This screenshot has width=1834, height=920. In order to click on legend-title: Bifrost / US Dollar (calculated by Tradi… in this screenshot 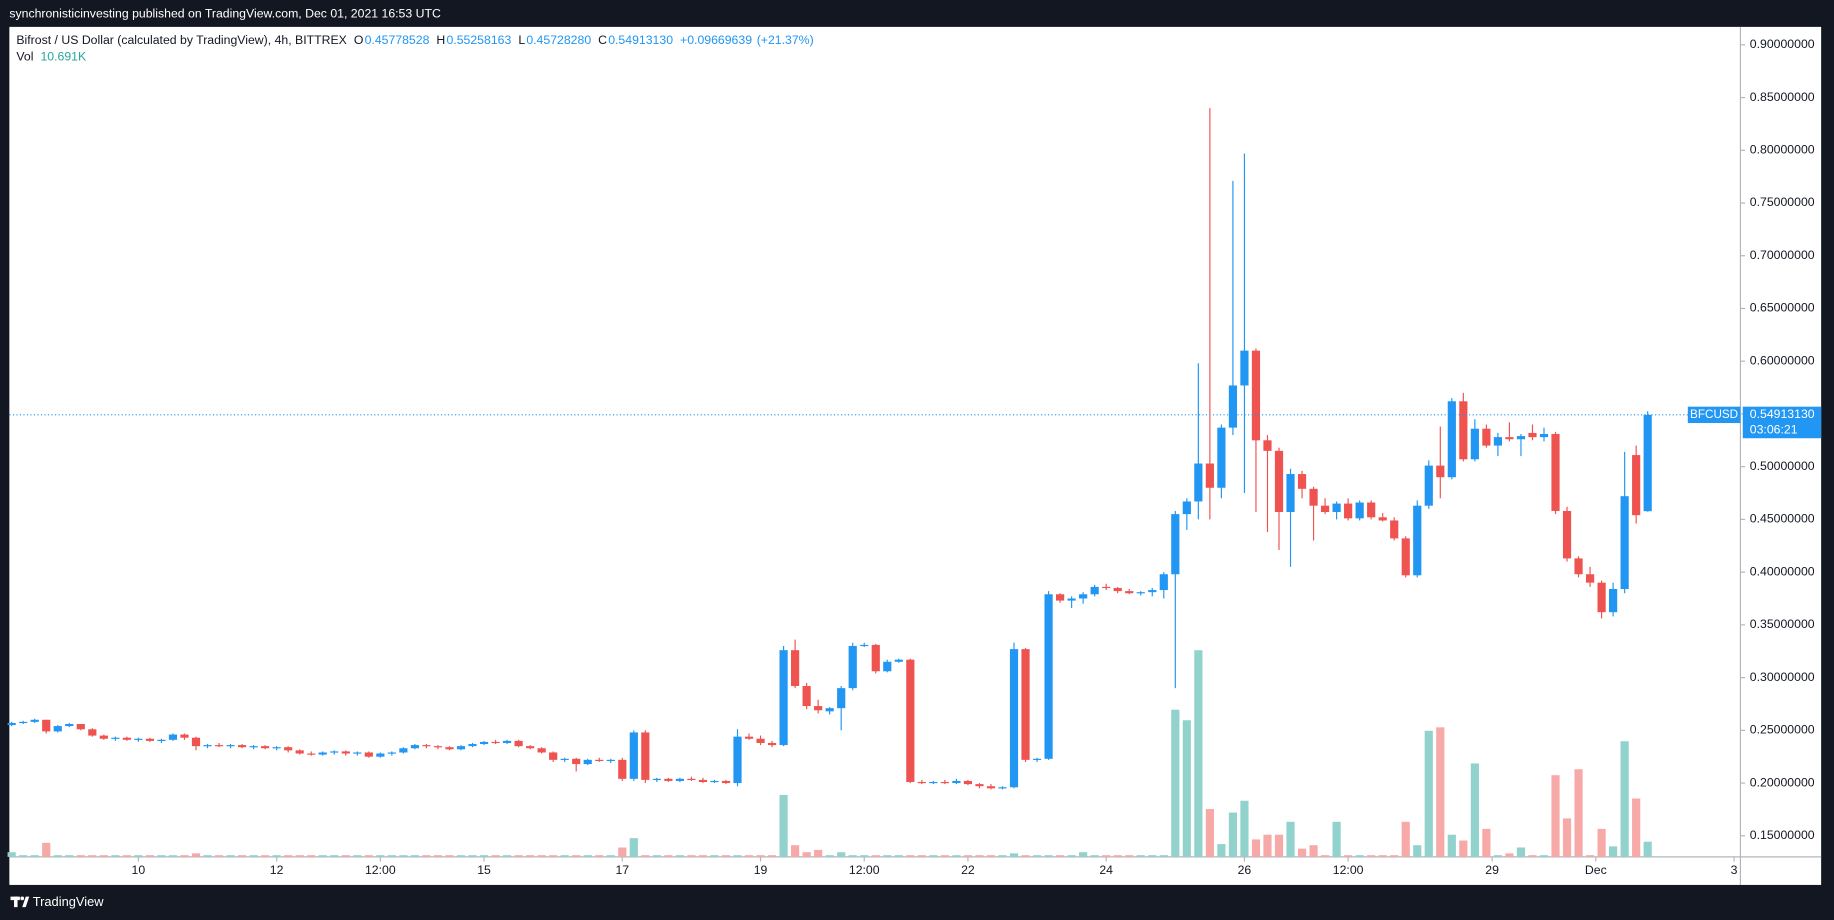, I will do `click(414, 40)`.